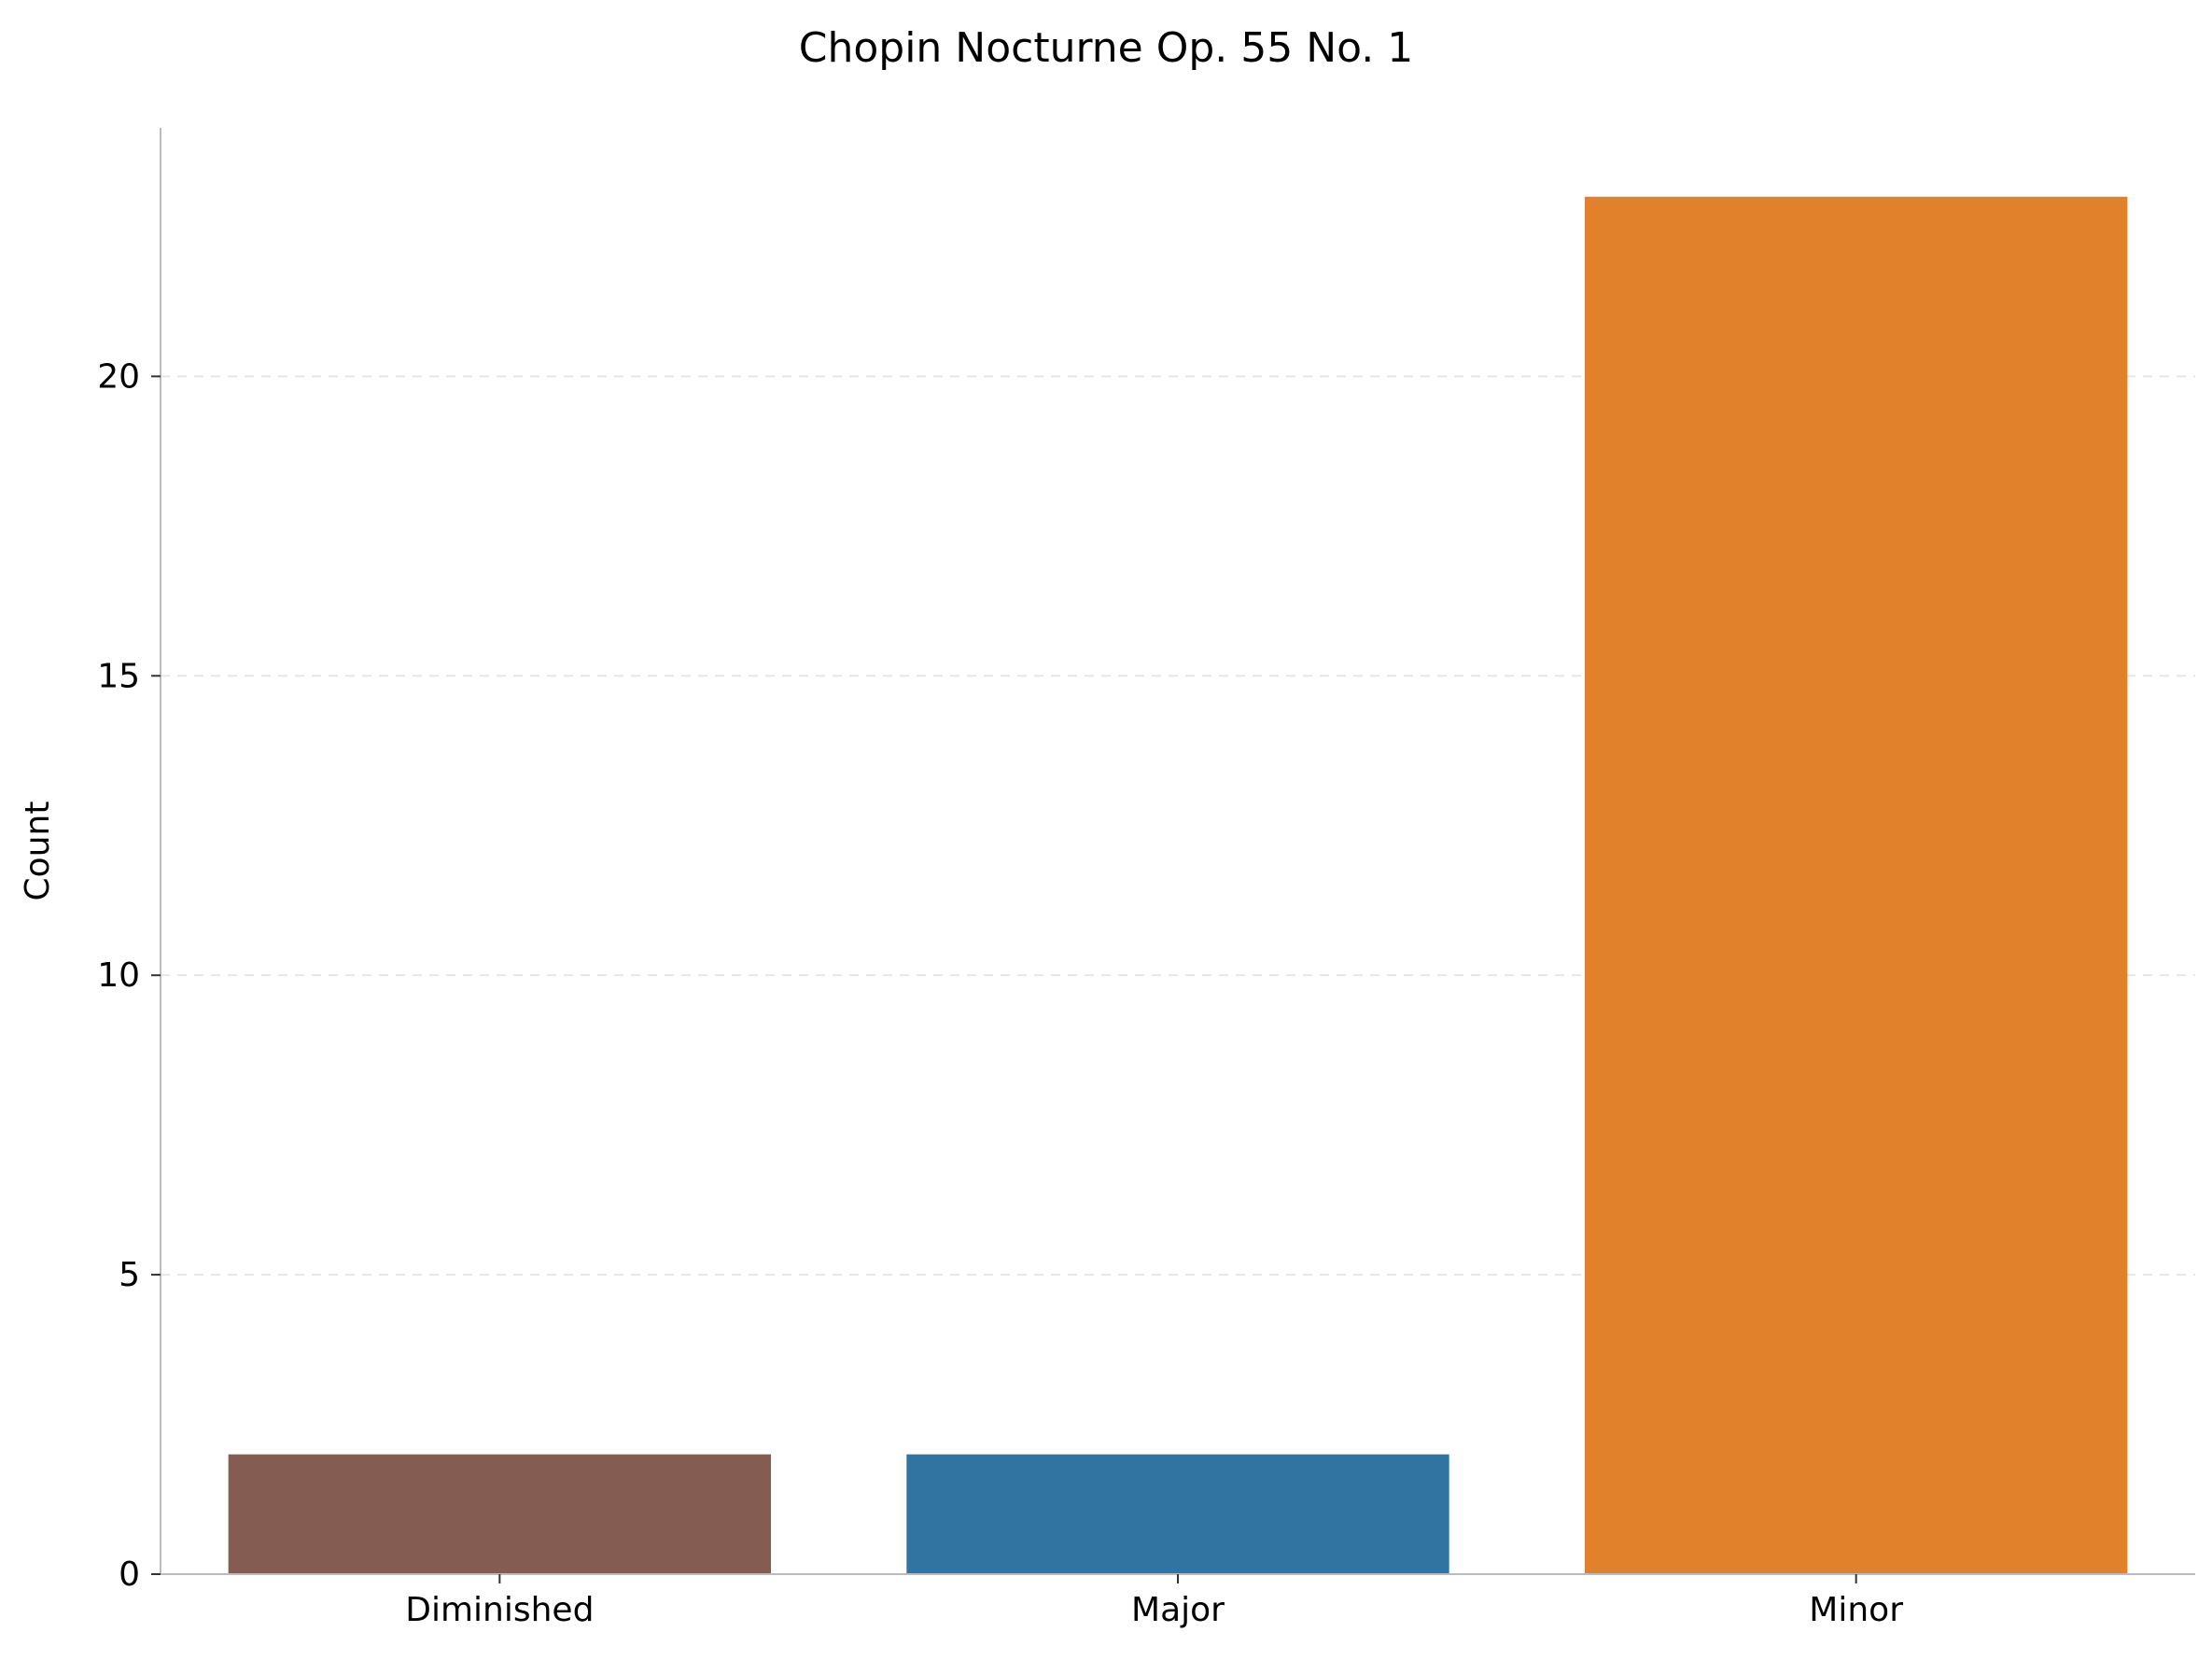  Describe the element at coordinates (1178, 1610) in the screenshot. I see `x-tick-label: Major` at that location.